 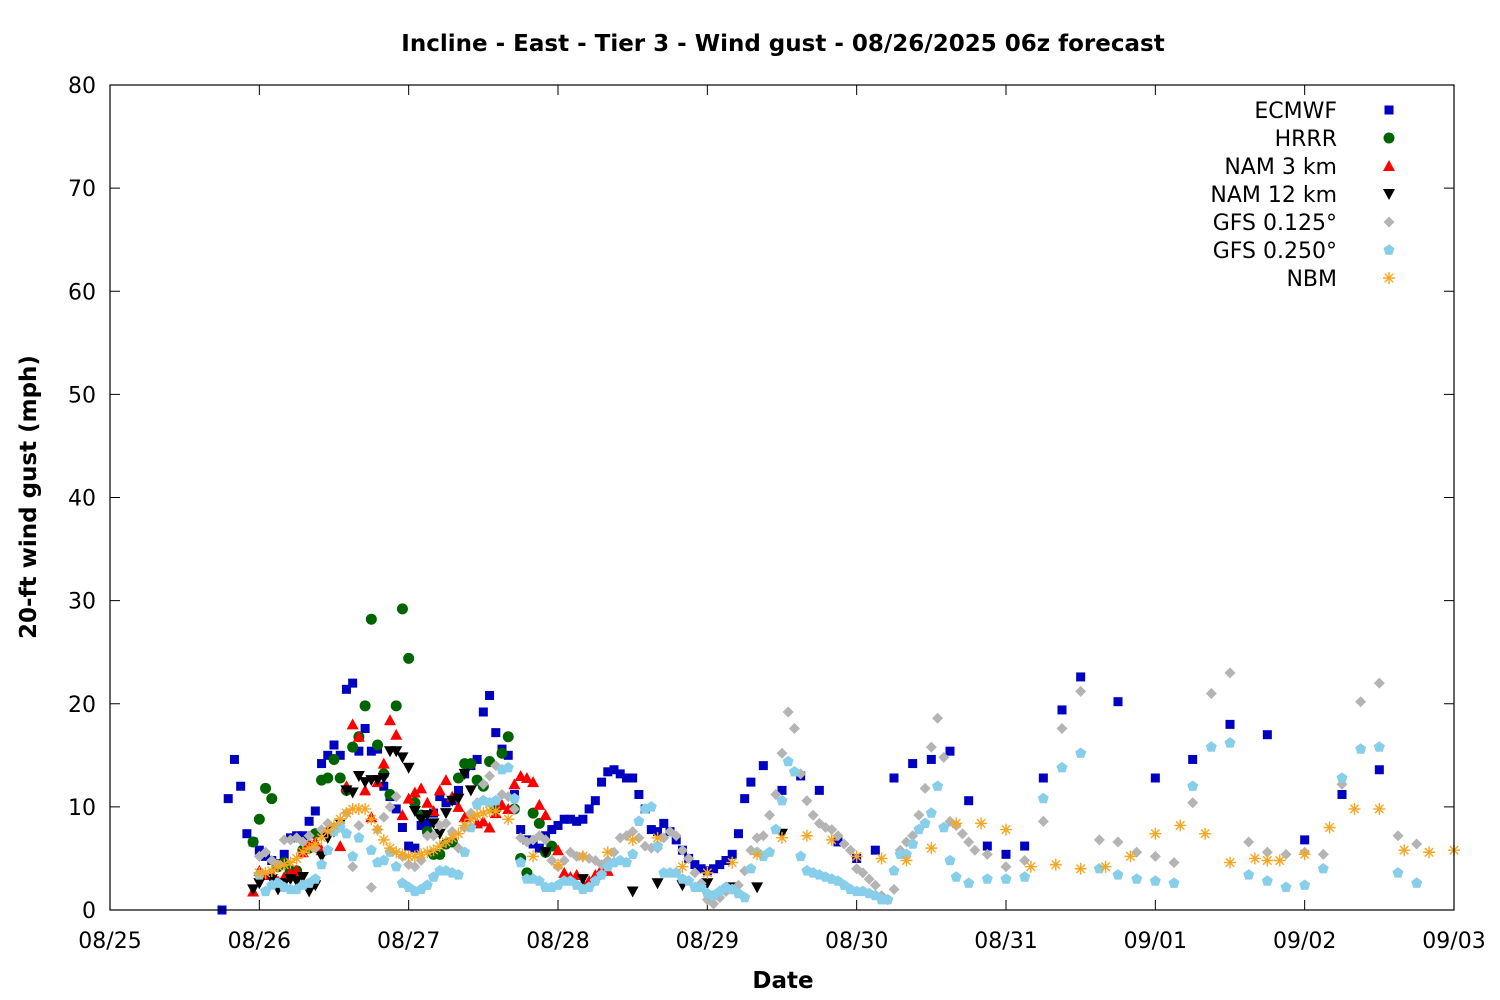 What do you see at coordinates (1311, 279) in the screenshot?
I see `legend-label: NBM` at bounding box center [1311, 279].